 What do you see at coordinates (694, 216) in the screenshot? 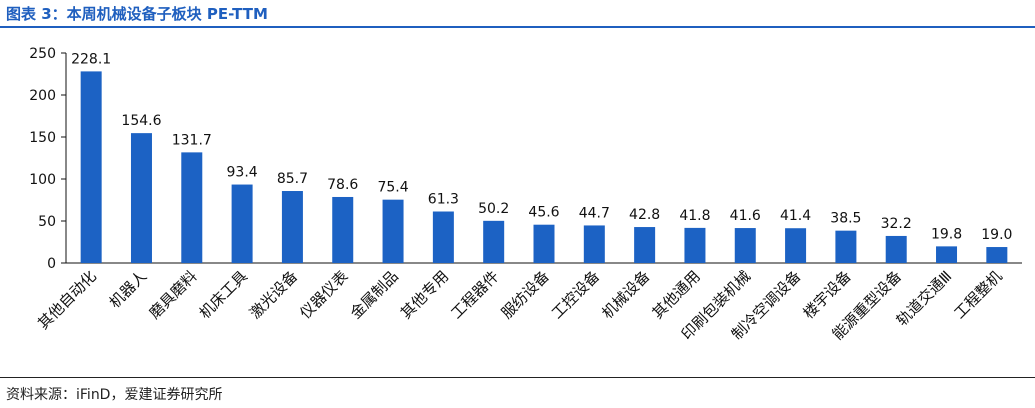
I see `bar-value-label: 41.8` at bounding box center [694, 216].